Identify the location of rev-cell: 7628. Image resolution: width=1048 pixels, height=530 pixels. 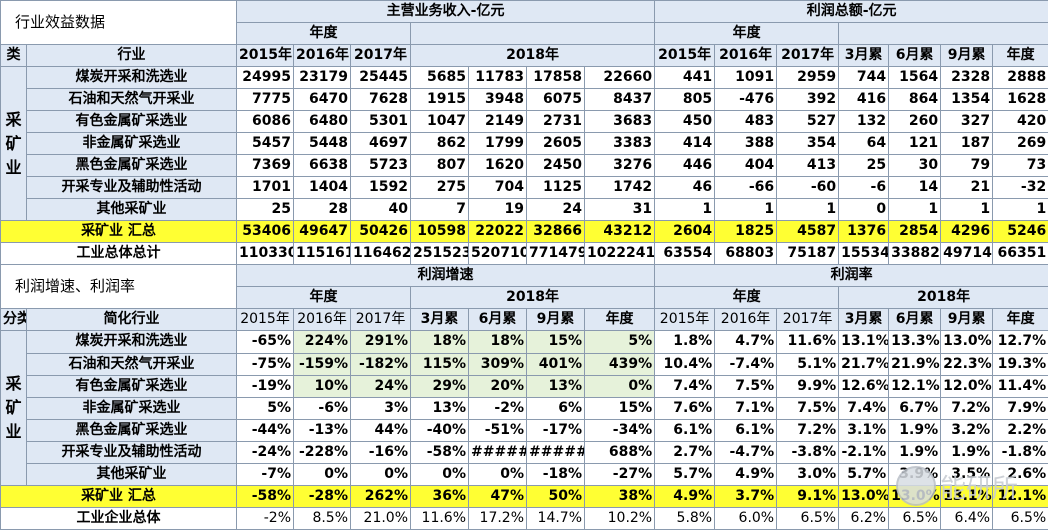
(381, 100).